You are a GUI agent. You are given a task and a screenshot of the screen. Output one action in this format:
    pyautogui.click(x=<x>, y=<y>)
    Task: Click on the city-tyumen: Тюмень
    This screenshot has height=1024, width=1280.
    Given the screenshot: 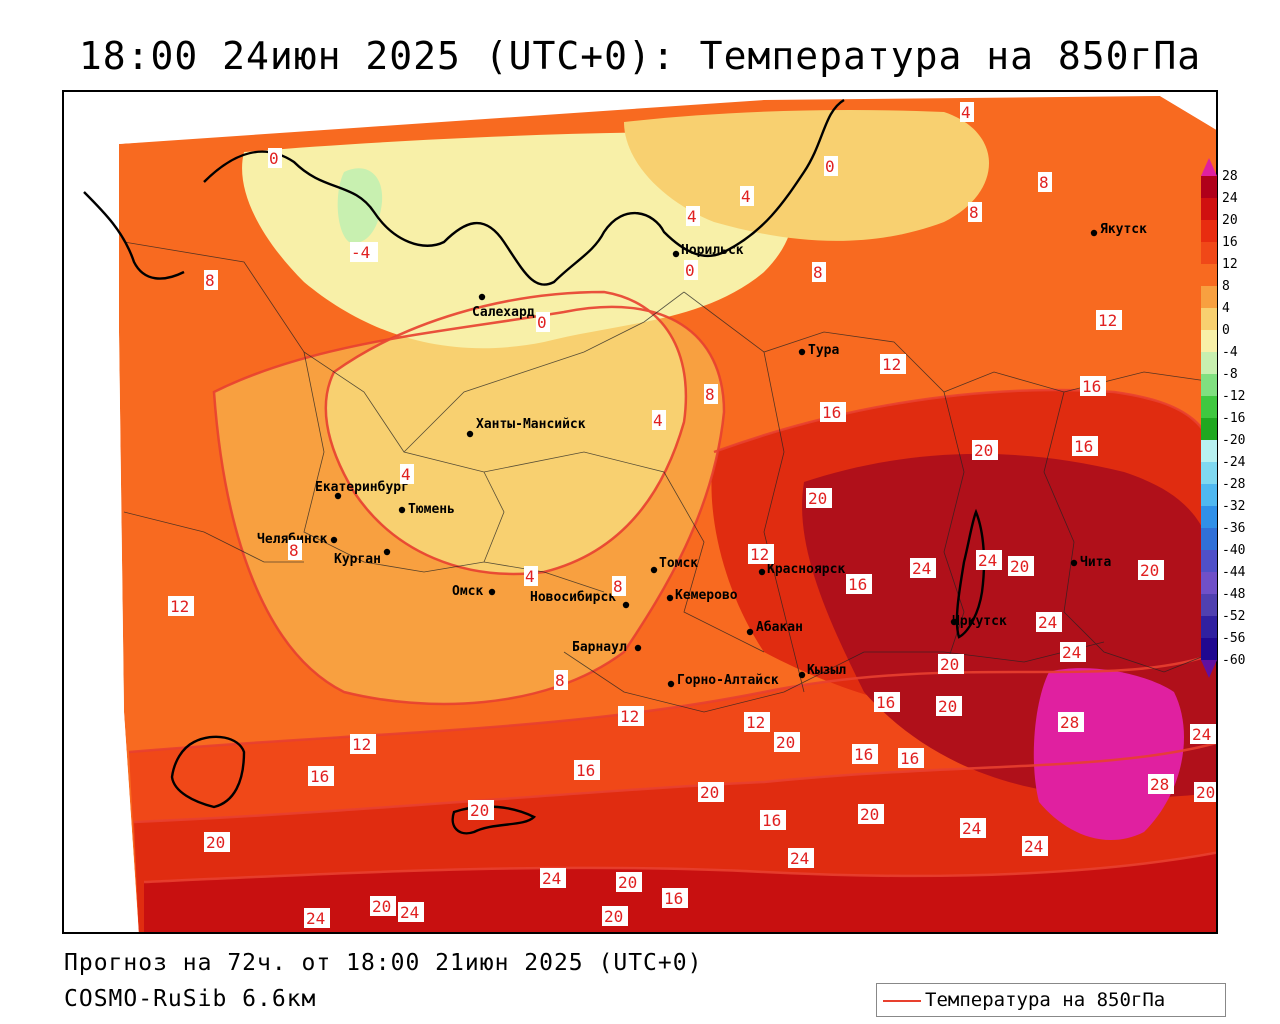 What is the action you would take?
    pyautogui.click(x=426, y=509)
    